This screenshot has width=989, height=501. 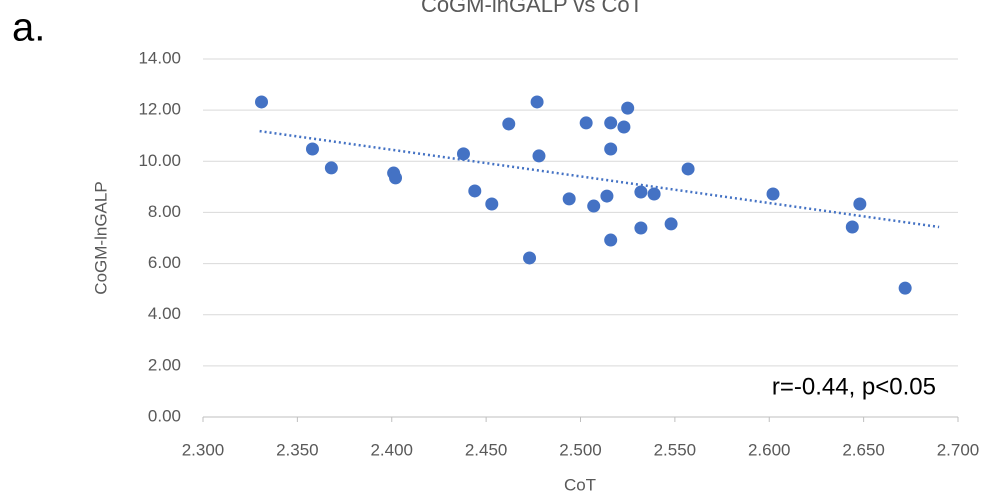 I want to click on y-tick-label: 6.00, so click(x=164, y=262).